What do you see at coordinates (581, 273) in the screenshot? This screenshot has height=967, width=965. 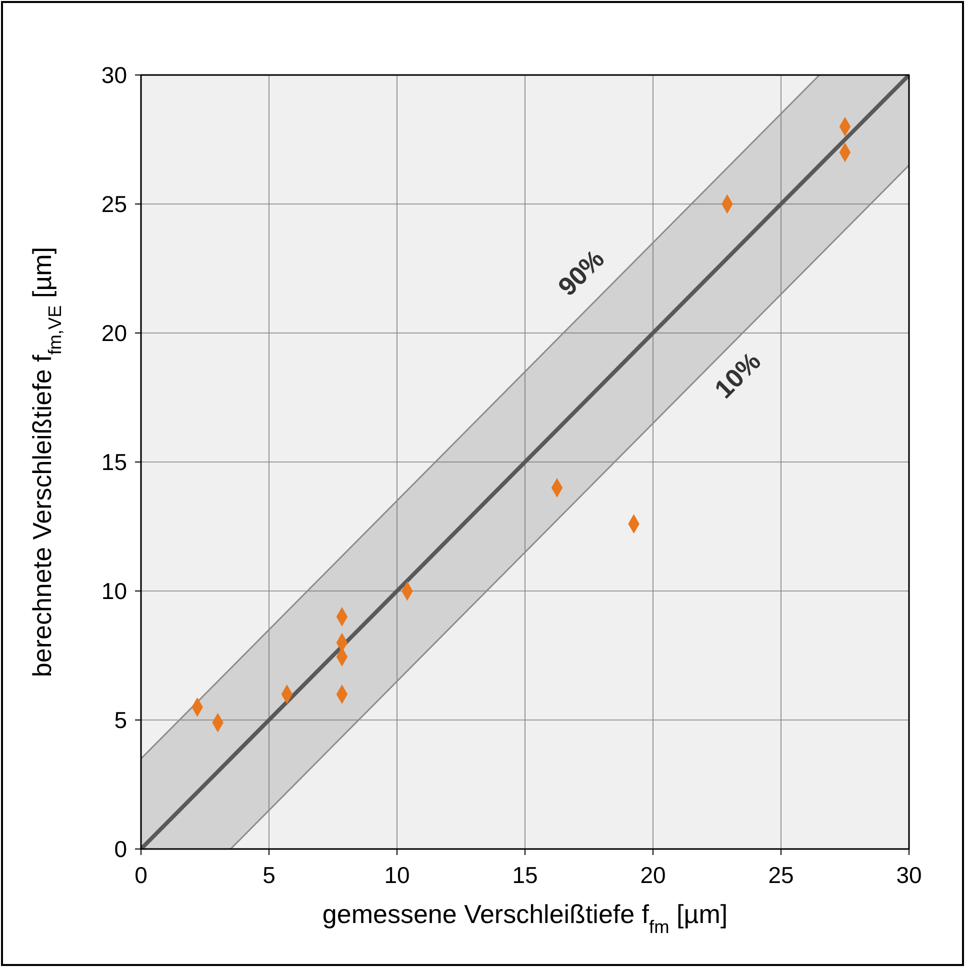 I see `annotation: 90%` at bounding box center [581, 273].